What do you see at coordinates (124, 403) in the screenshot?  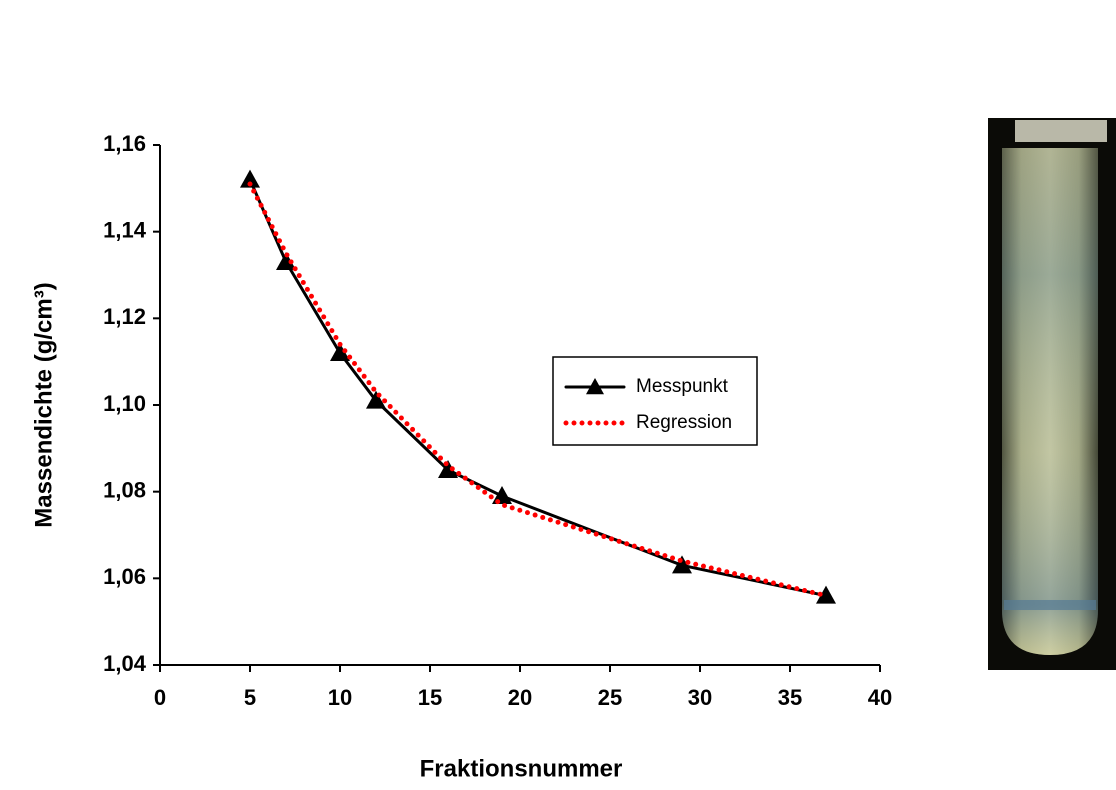 I see `y-tick-label: 1,10` at bounding box center [124, 403].